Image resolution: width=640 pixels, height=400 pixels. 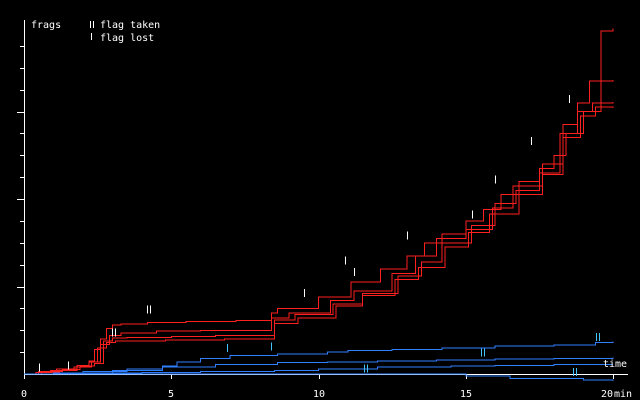 I want to click on x-tick-label-0: 0, so click(x=24, y=394).